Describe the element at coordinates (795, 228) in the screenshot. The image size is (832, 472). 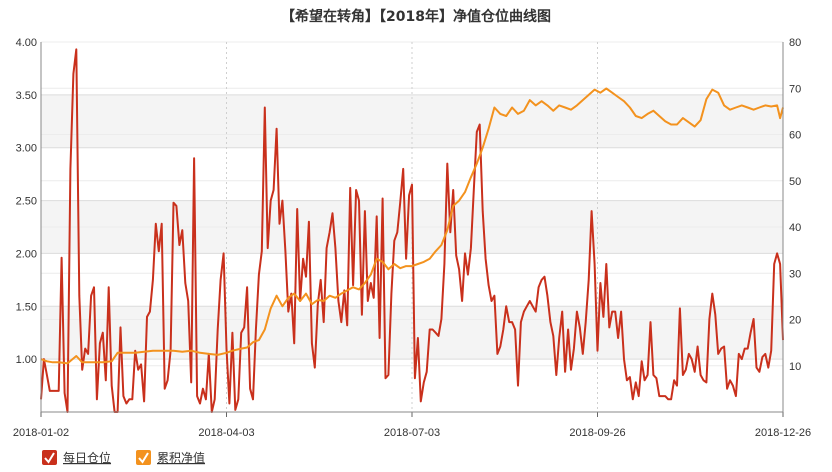
I see `right-tick-label: 40` at that location.